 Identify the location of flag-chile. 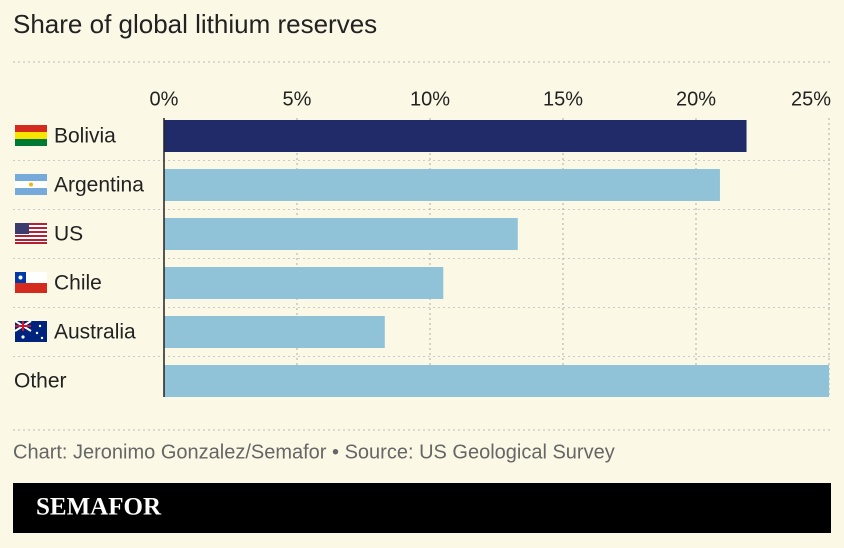
(31, 282).